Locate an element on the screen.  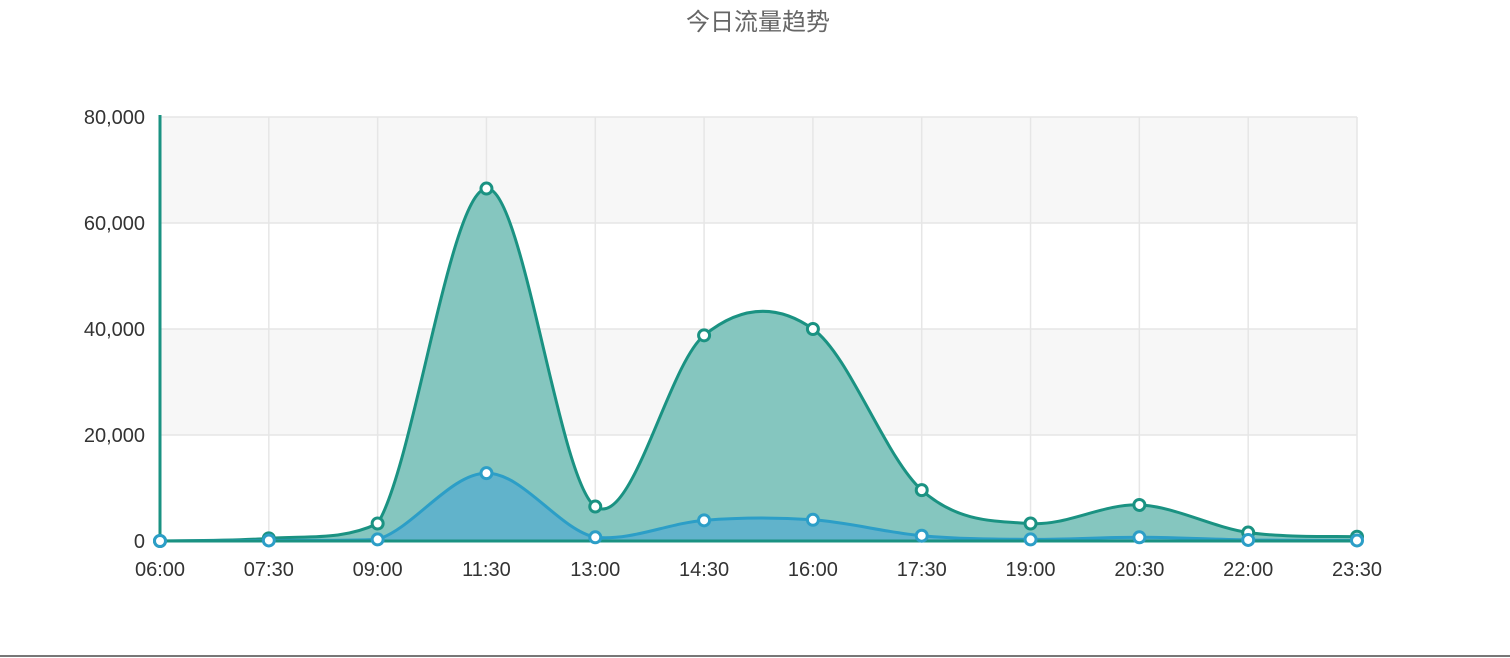
x-tick-label: 14:30 is located at coordinates (704, 570).